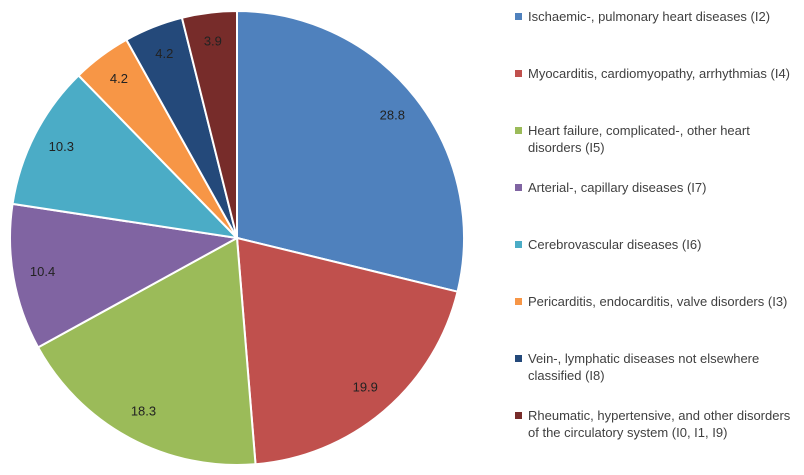 This screenshot has height=475, width=804. Describe the element at coordinates (617, 187) in the screenshot. I see `legend-label: Arterial-, capillary diseases (I7)` at that location.